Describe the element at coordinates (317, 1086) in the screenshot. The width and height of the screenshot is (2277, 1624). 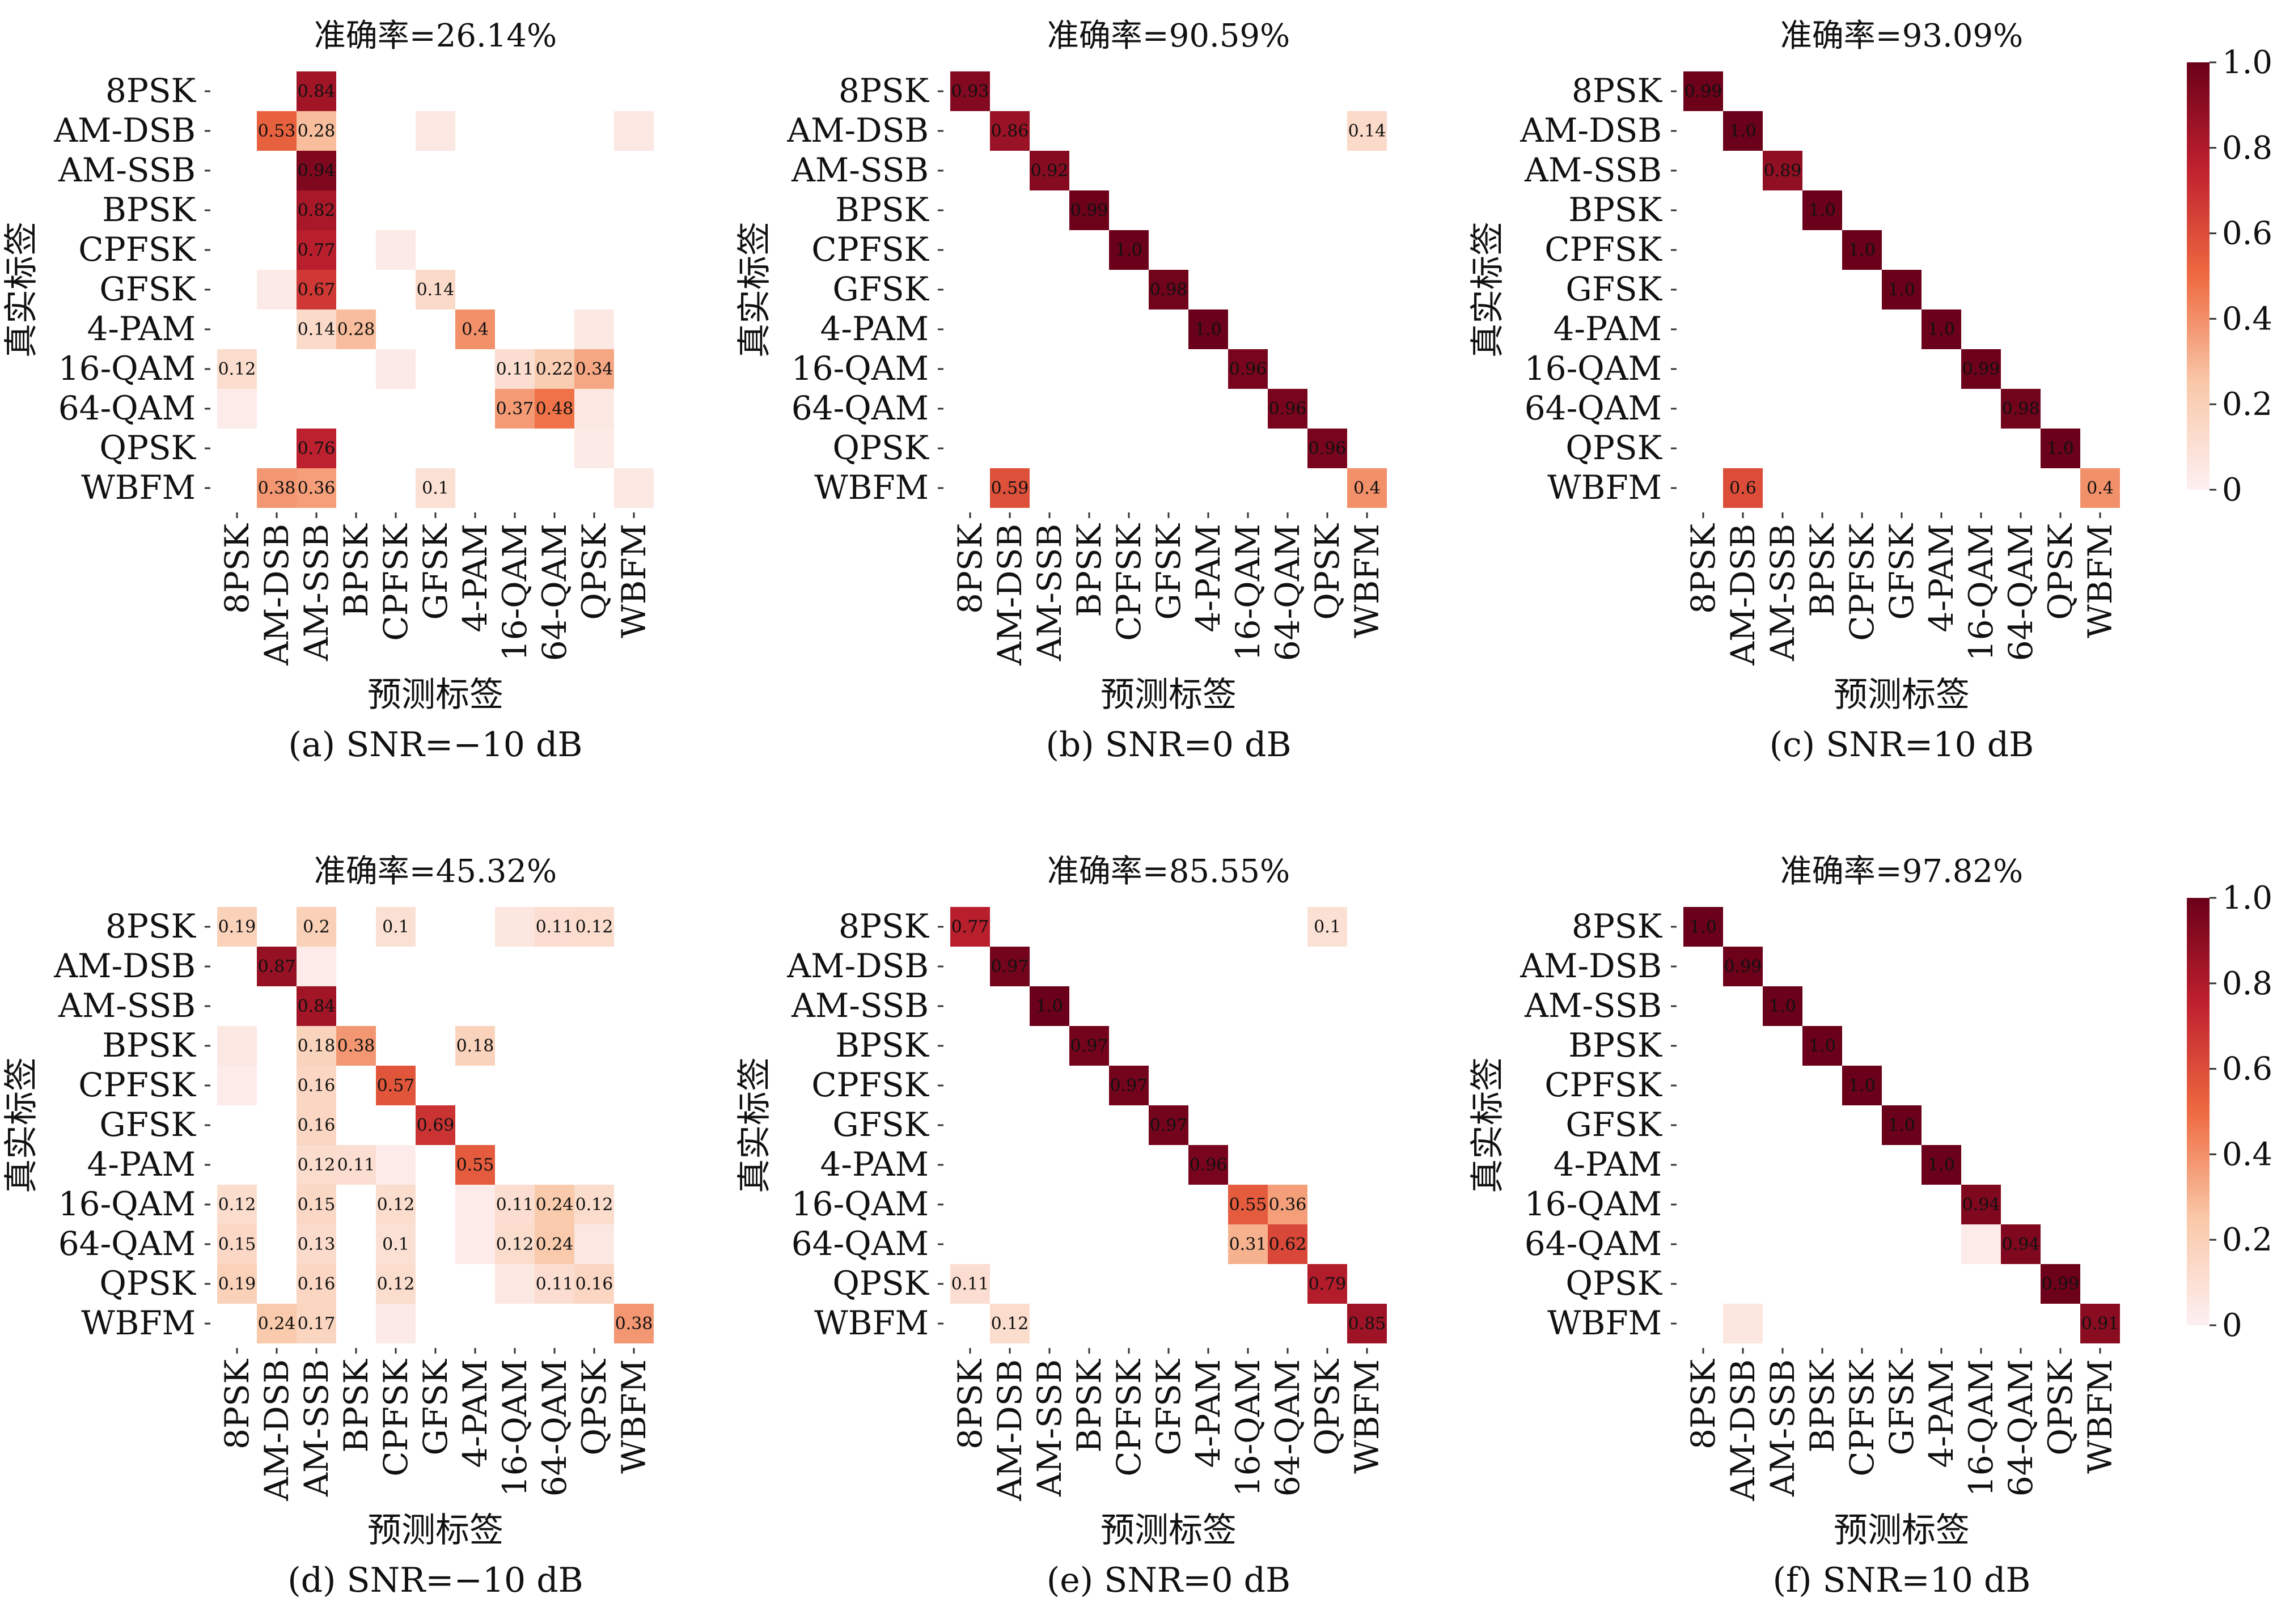
I see `cell-value-label: 0.16` at that location.